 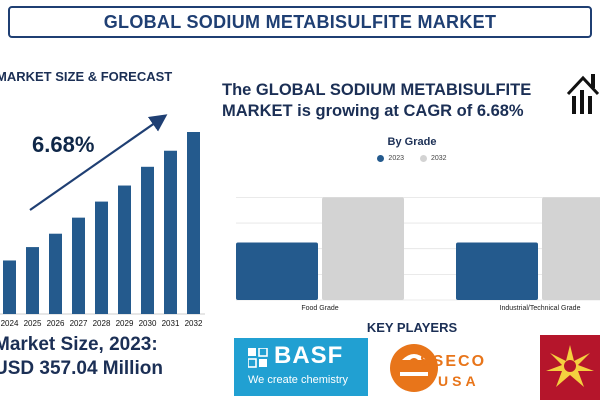 I want to click on legend-label-2023: 2023, so click(x=396, y=158).